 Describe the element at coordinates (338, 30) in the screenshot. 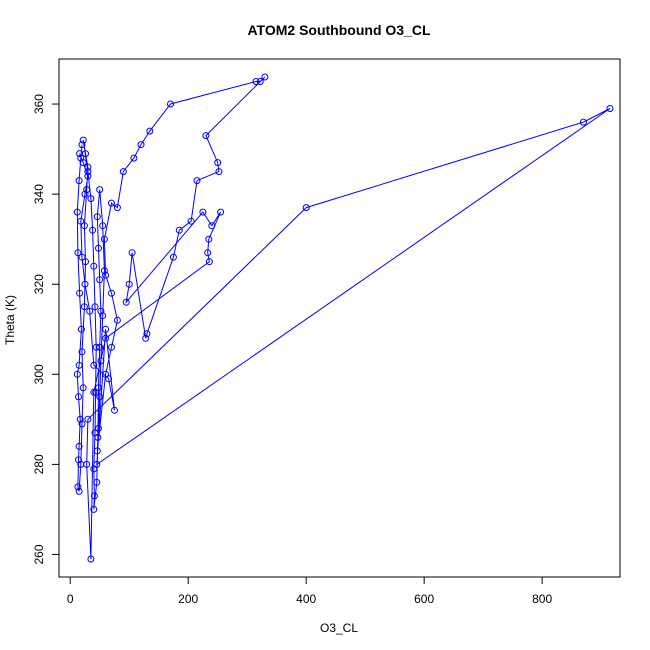

I see `chart-title: ATOM2 Southbound O3_CL` at that location.